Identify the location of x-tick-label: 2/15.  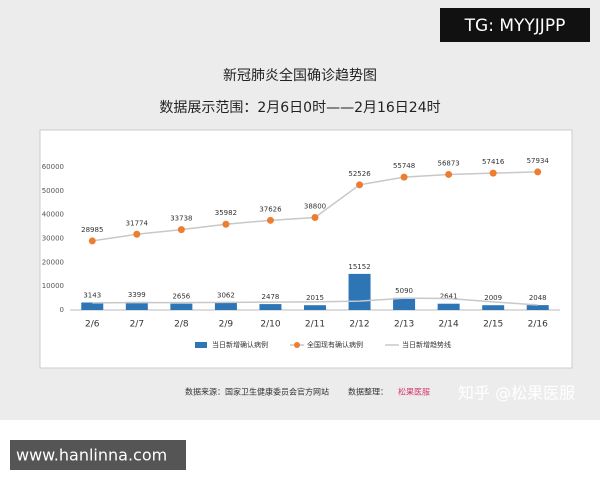
(493, 325).